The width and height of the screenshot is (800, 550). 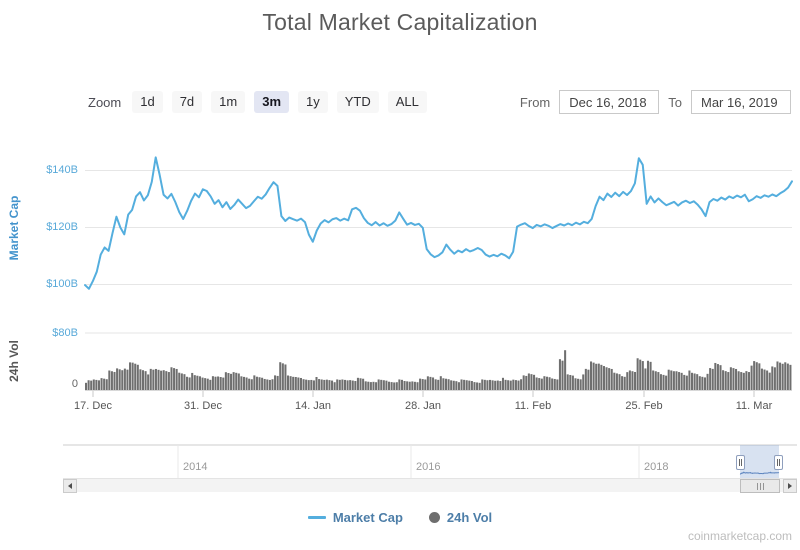 What do you see at coordinates (62, 170) in the screenshot?
I see `ytick-140b: $140B` at bounding box center [62, 170].